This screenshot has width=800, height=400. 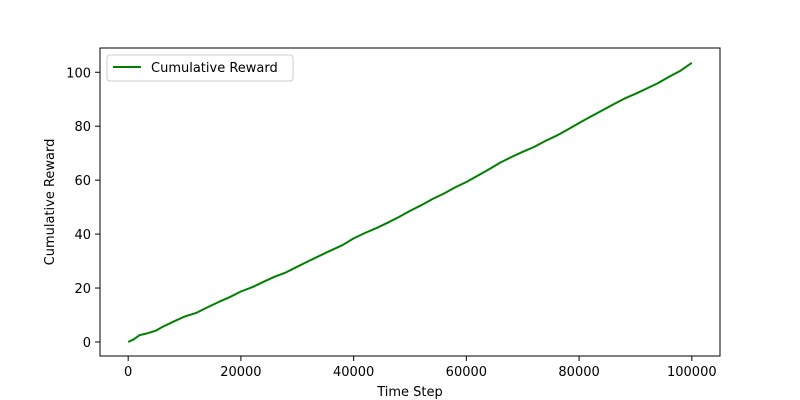 I want to click on legend-box, so click(x=200, y=68).